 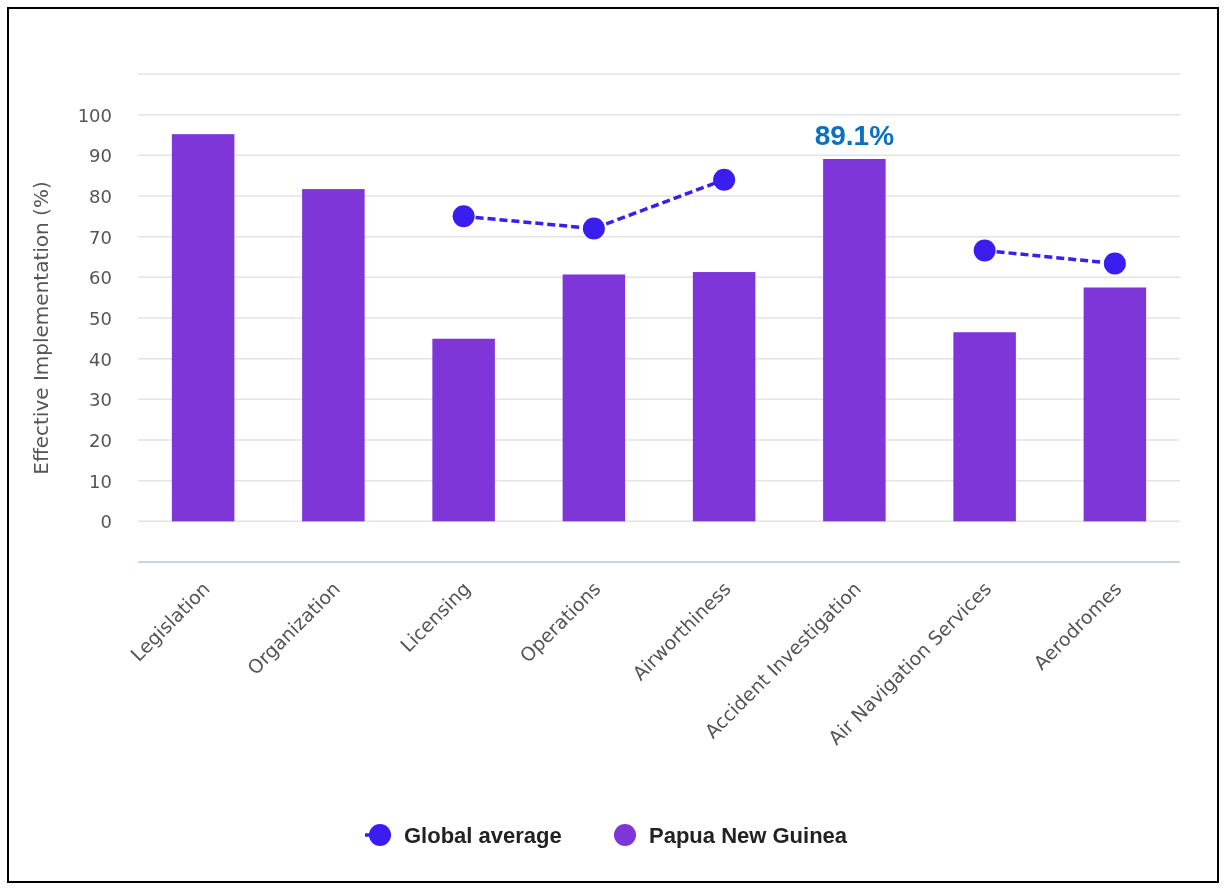 What do you see at coordinates (748, 835) in the screenshot?
I see `legend-label: Papua New Guinea` at bounding box center [748, 835].